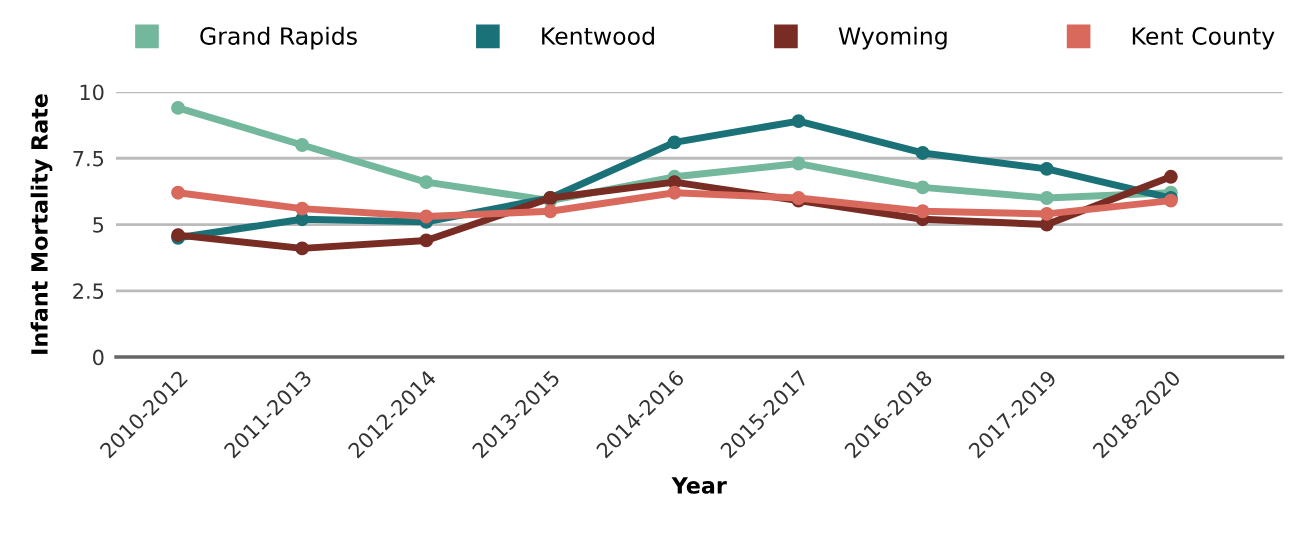 This screenshot has width=1289, height=541. I want to click on y-tick-label: 10, so click(92, 92).